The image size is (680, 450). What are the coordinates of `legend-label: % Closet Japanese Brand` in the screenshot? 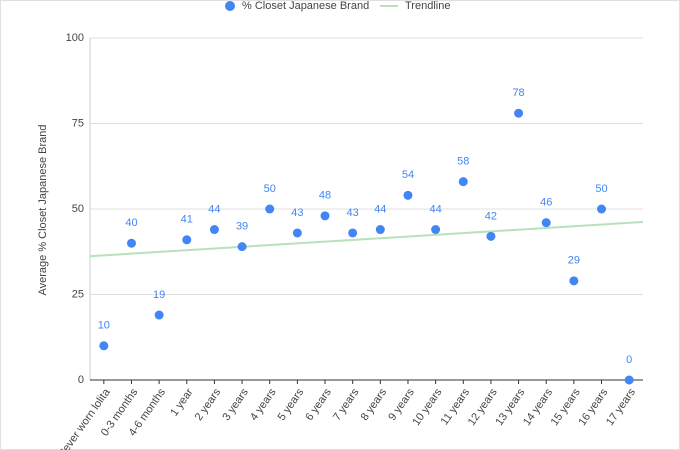 It's located at (305, 6).